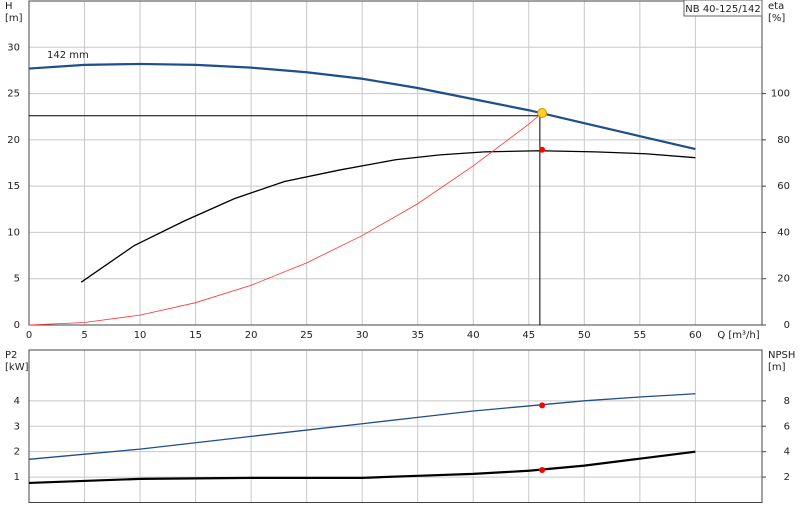 This screenshot has height=520, width=800. Describe the element at coordinates (306, 335) in the screenshot. I see `x-tick-label: 25` at that location.